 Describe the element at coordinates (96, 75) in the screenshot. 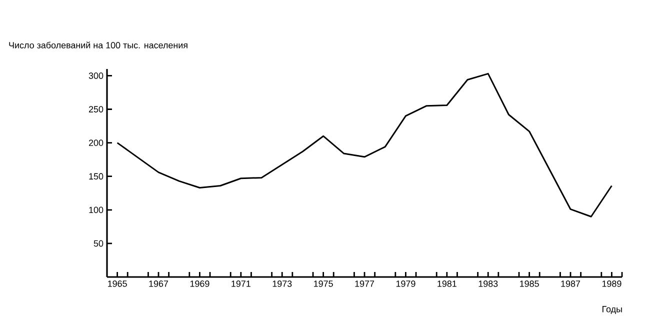

I see `y-tick-label: 300` at that location.